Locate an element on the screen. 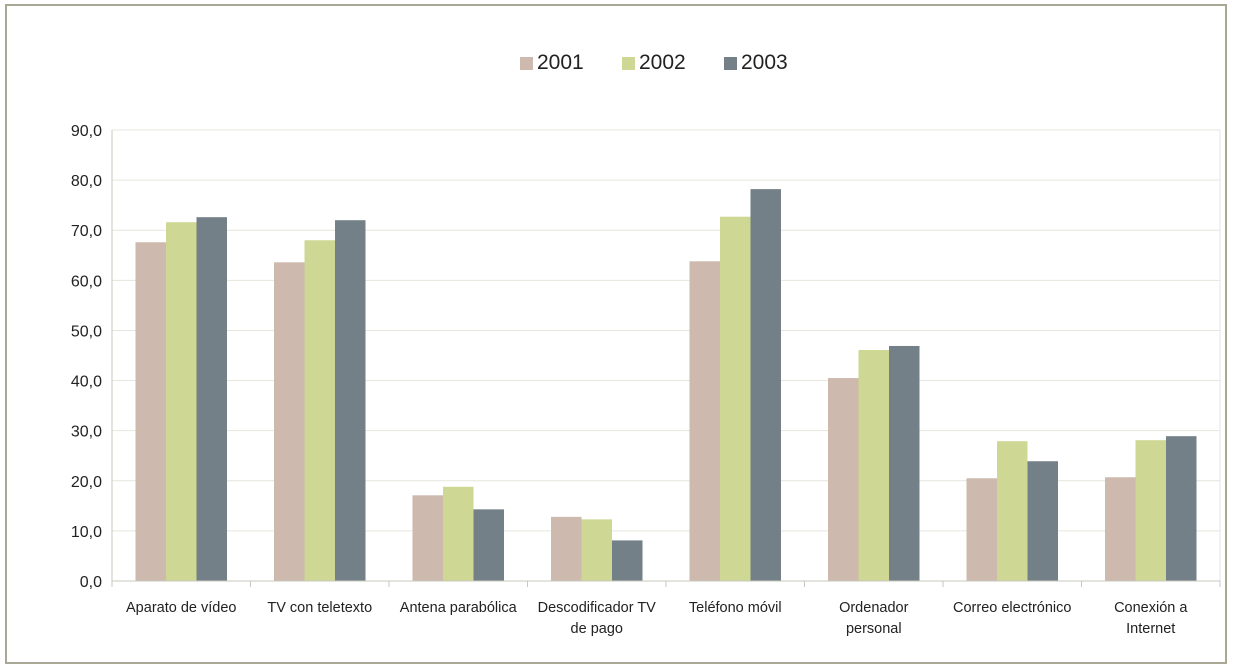 This screenshot has height=668, width=1233. x-tick-label: Correo electrónico is located at coordinates (1012, 608).